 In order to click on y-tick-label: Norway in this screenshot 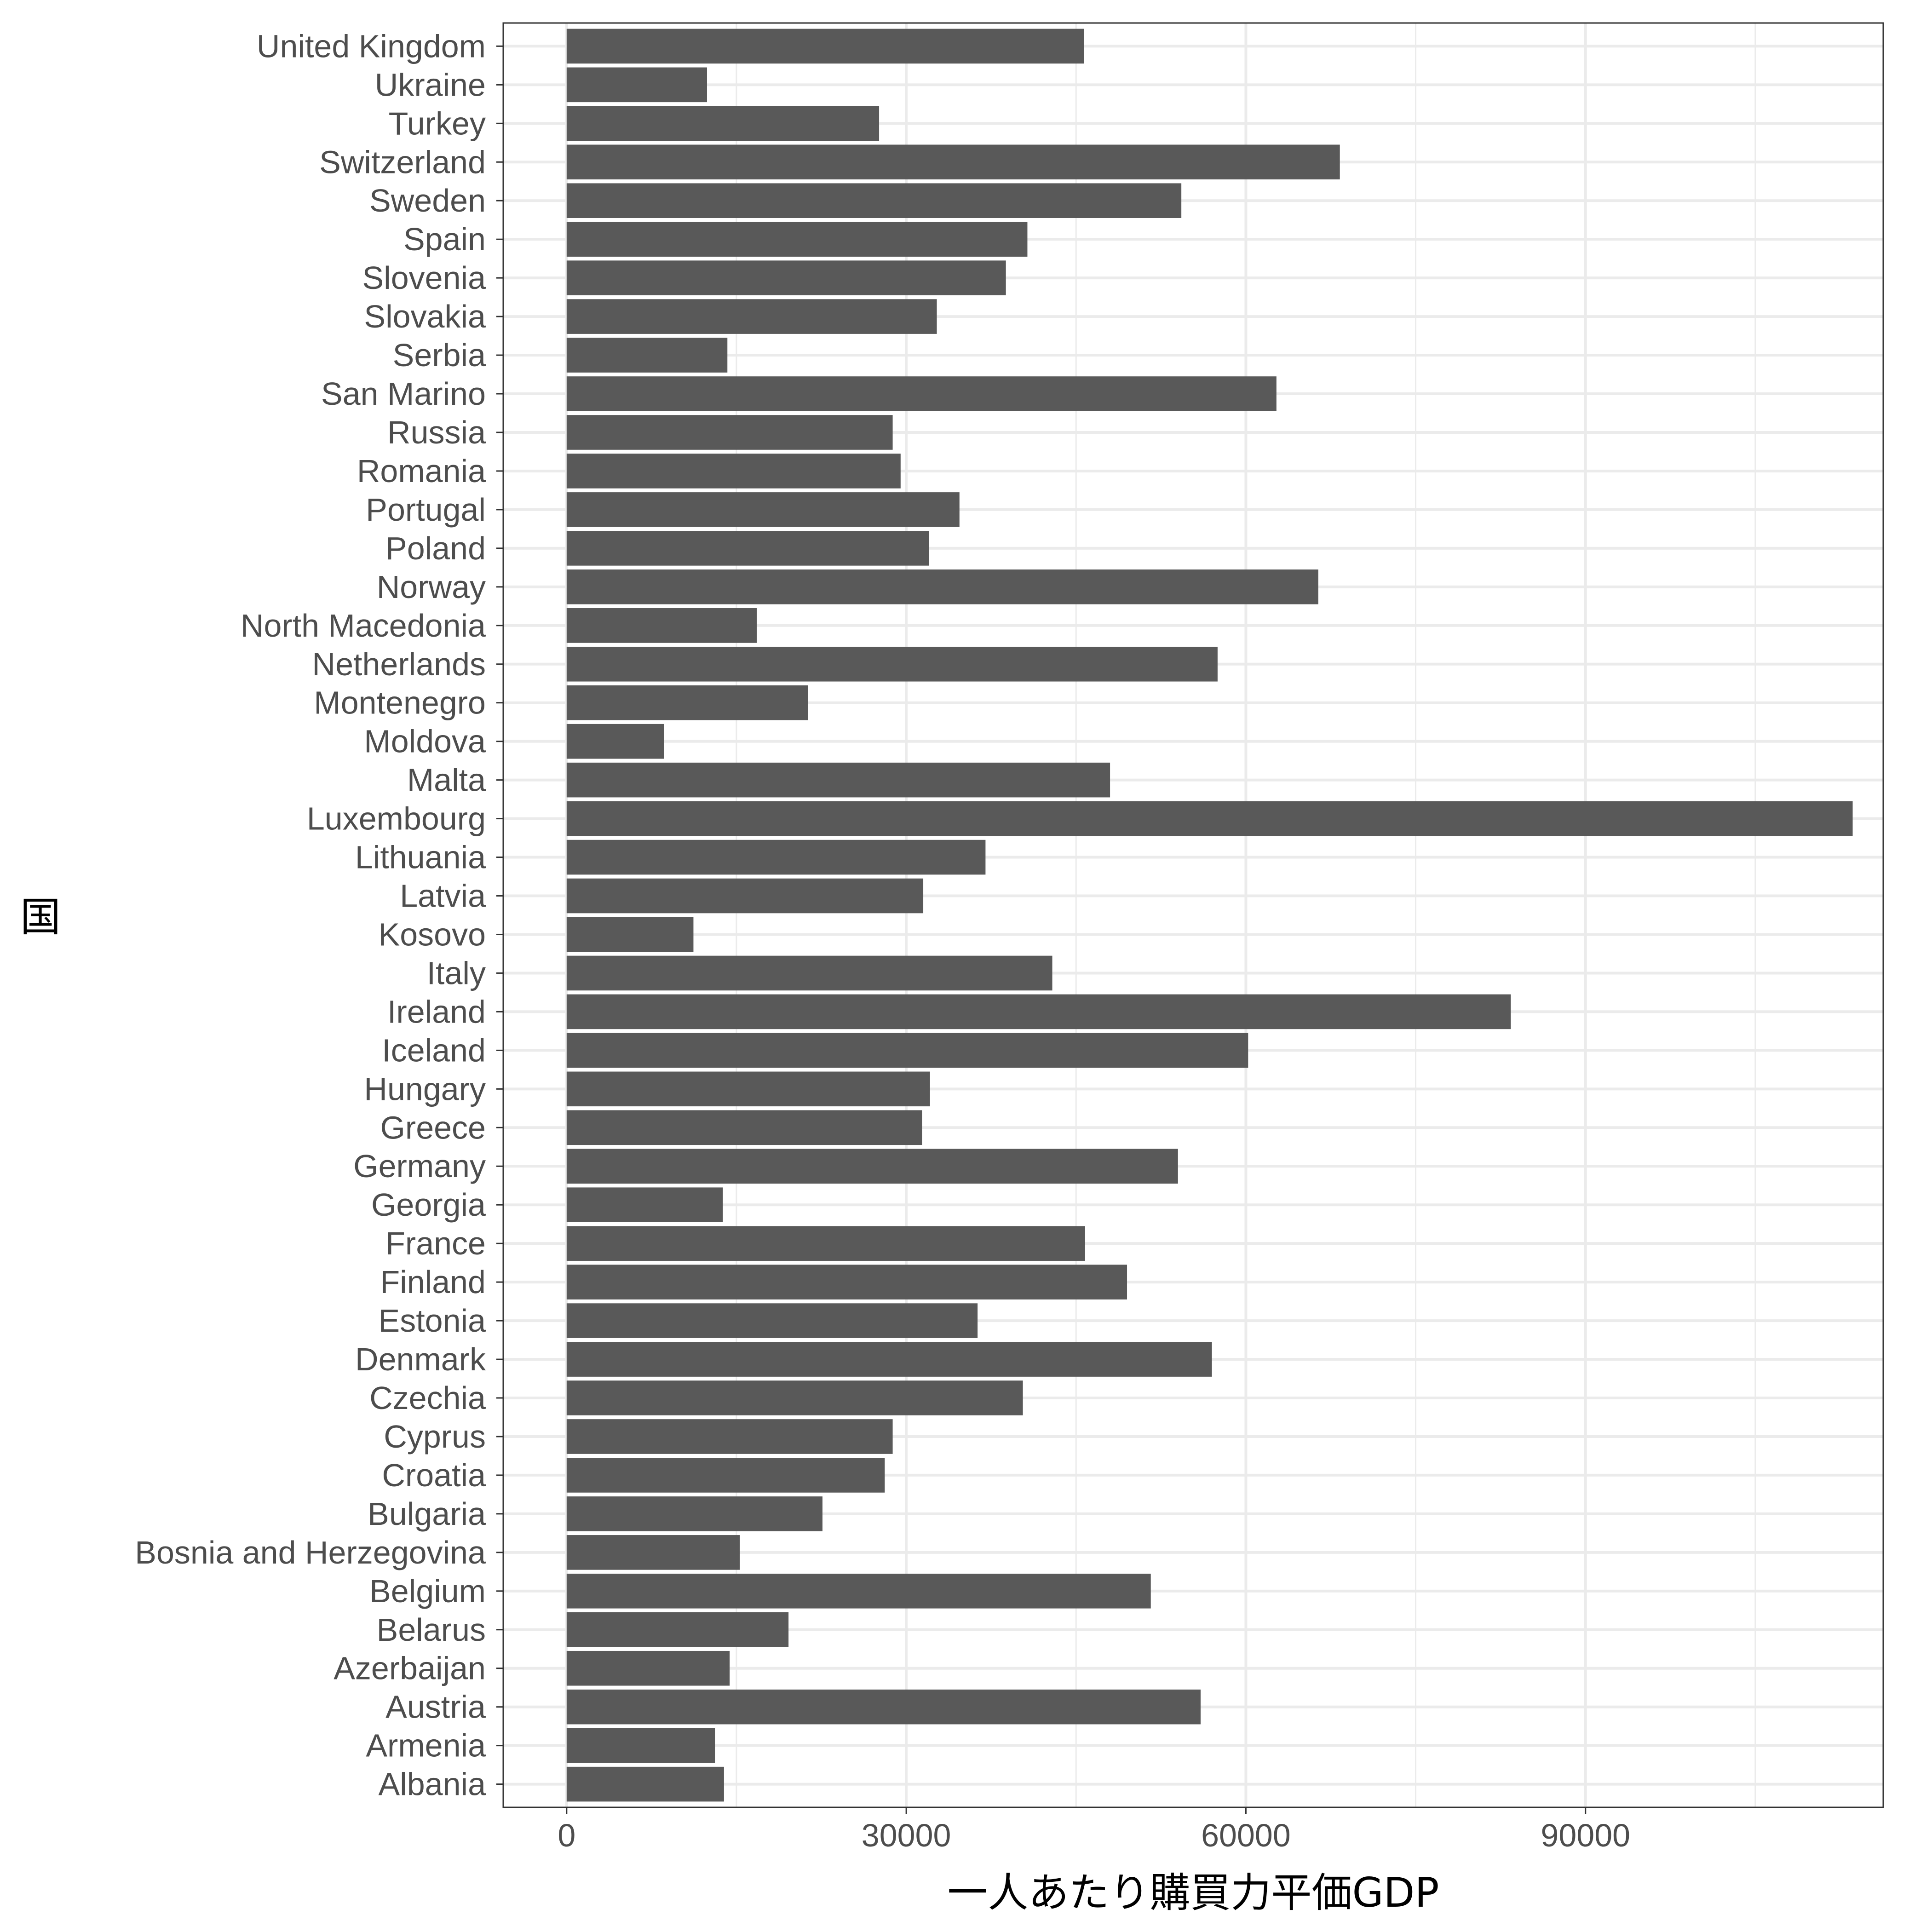, I will do `click(431, 587)`.